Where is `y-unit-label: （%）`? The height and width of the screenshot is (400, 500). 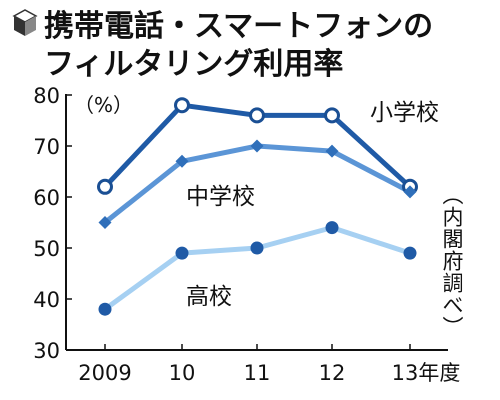
y-unit-label: （%） is located at coordinates (103, 105).